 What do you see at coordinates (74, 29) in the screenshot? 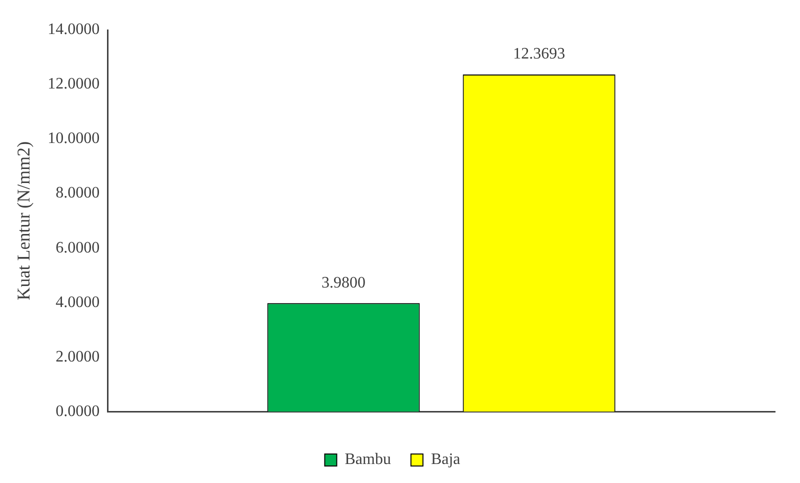
I see `y-tick-label: 14.0000` at bounding box center [74, 29].